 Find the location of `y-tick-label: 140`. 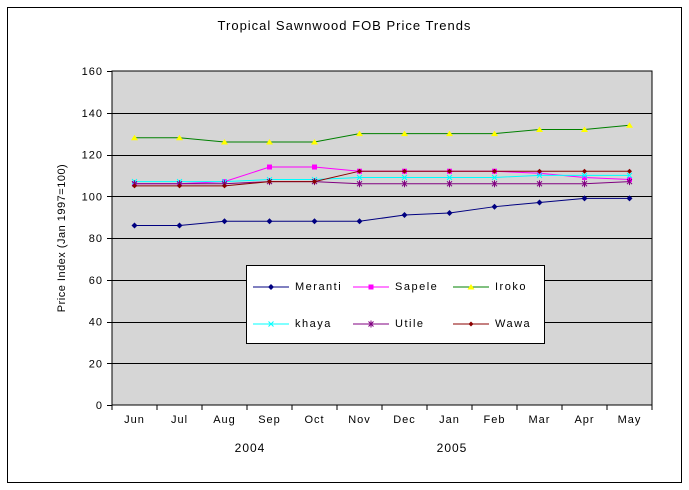

y-tick-label: 140 is located at coordinates (92, 114).